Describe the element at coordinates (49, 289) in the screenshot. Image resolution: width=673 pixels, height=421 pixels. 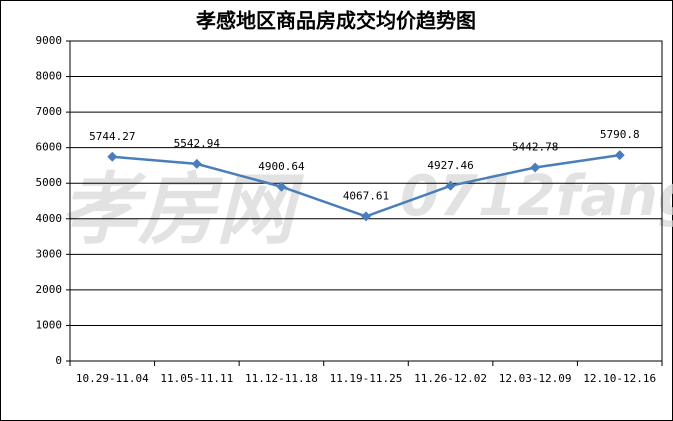
I see `y-tick-label: 2000` at that location.